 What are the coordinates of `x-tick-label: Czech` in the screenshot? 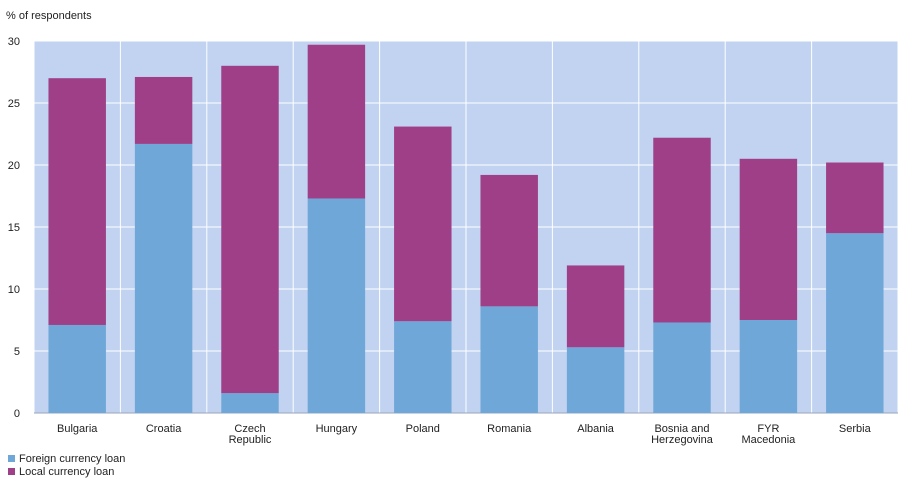 It's located at (249, 429).